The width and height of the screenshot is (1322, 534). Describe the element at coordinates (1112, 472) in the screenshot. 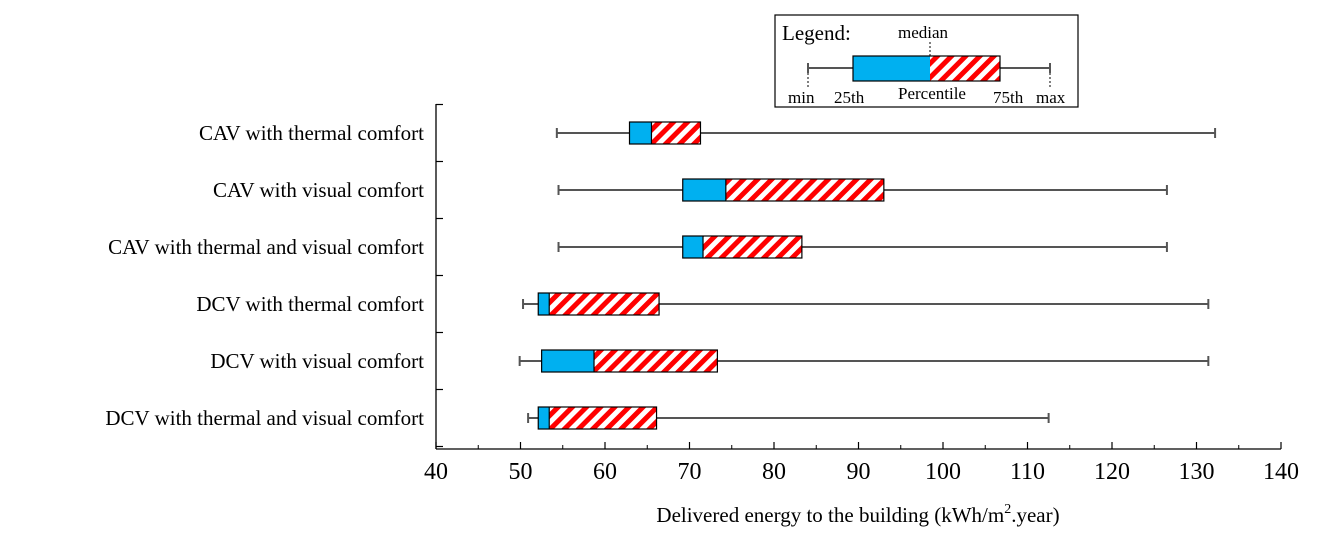

I see `x-tick-label: 120` at that location.